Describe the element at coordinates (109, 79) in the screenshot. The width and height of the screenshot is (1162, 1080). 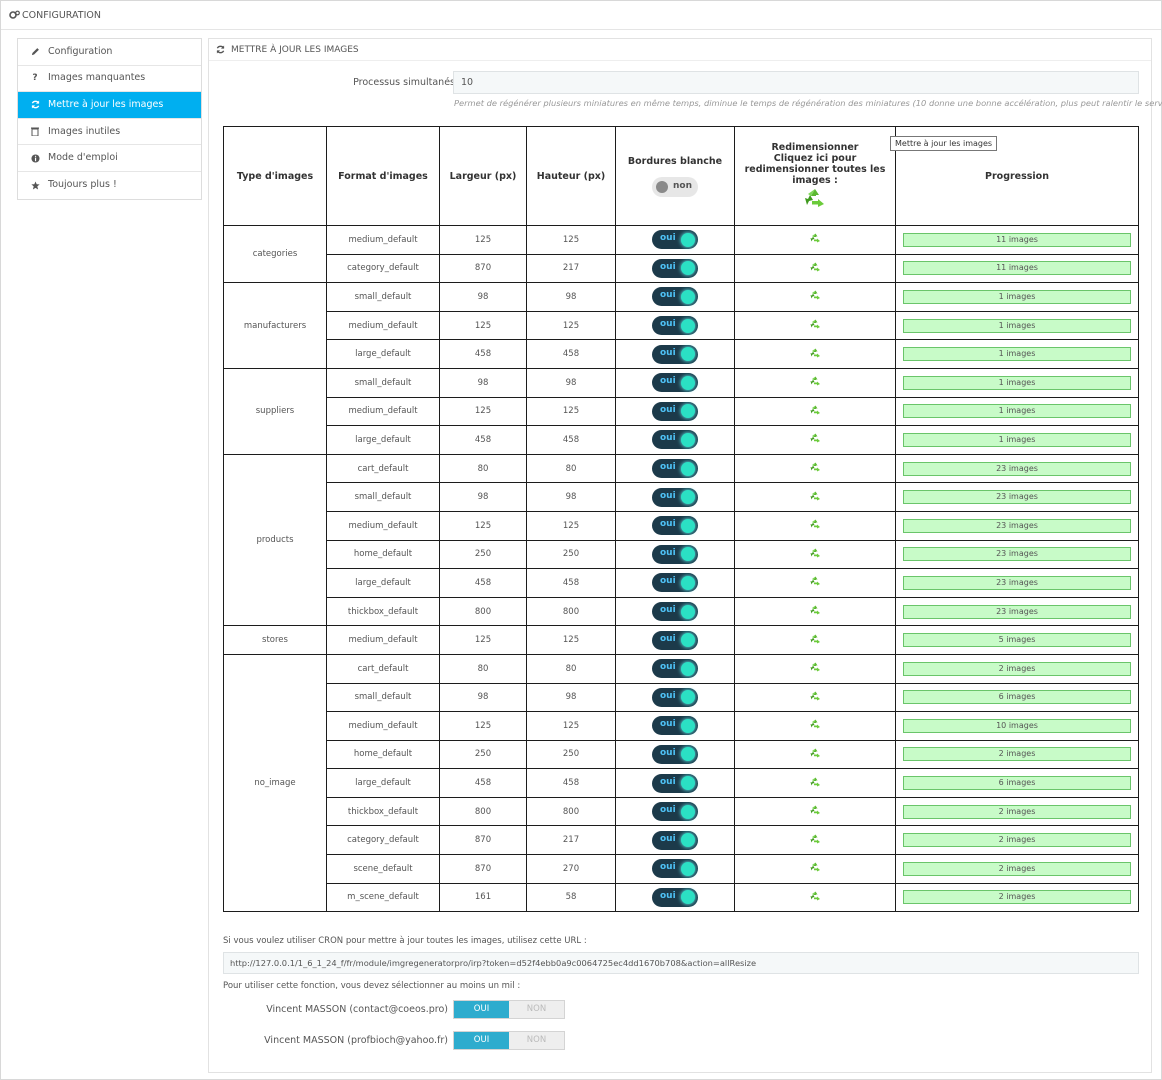
I see `sidebar-item: ? Images manquantes` at that location.